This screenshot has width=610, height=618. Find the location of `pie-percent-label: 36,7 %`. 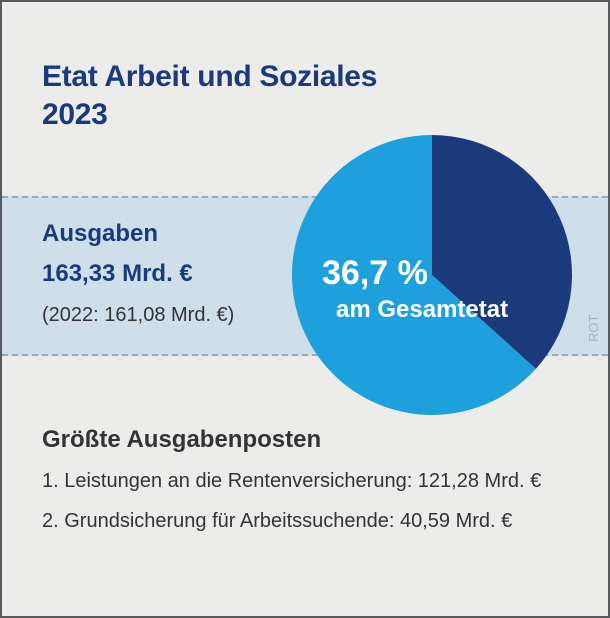

pie-percent-label: 36,7 % is located at coordinates (375, 273).